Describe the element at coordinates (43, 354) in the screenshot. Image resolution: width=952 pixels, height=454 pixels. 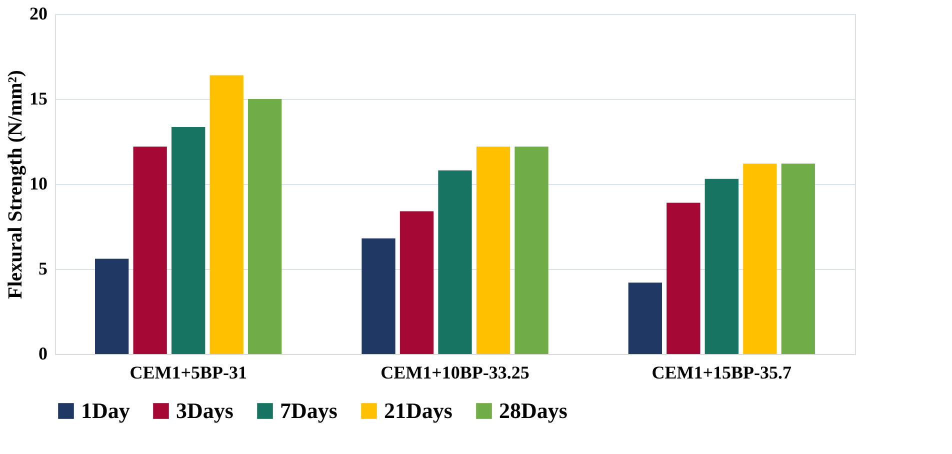
I see `y-tick-label: 0` at that location.